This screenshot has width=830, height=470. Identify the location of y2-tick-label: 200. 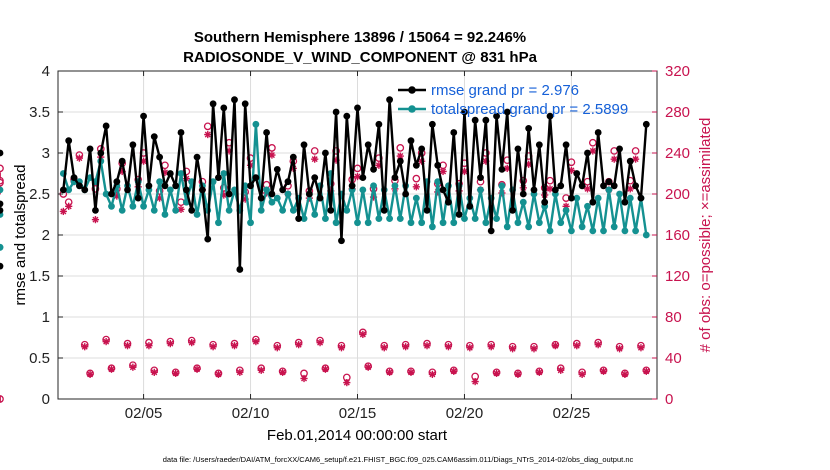
(677, 194).